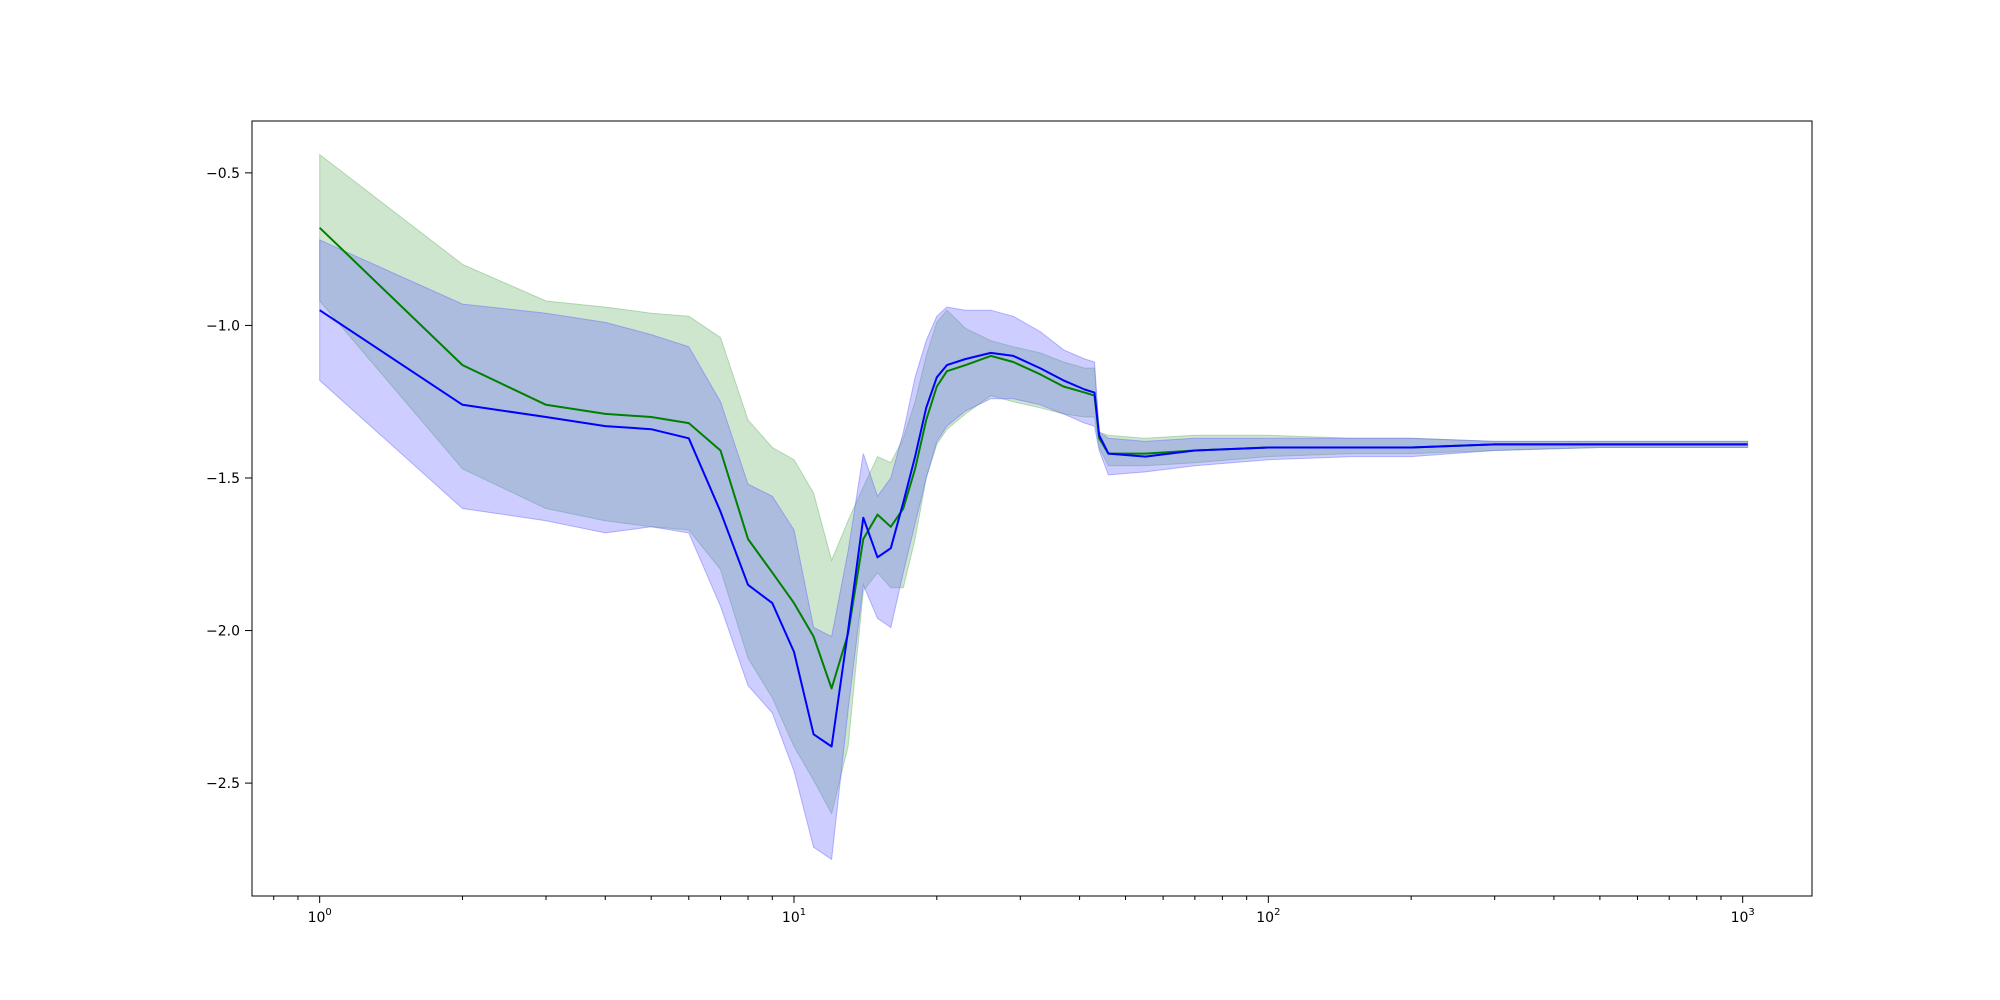 The height and width of the screenshot is (1000, 2000). What do you see at coordinates (223, 784) in the screenshot?
I see `y-tick-label: −2.5` at bounding box center [223, 784].